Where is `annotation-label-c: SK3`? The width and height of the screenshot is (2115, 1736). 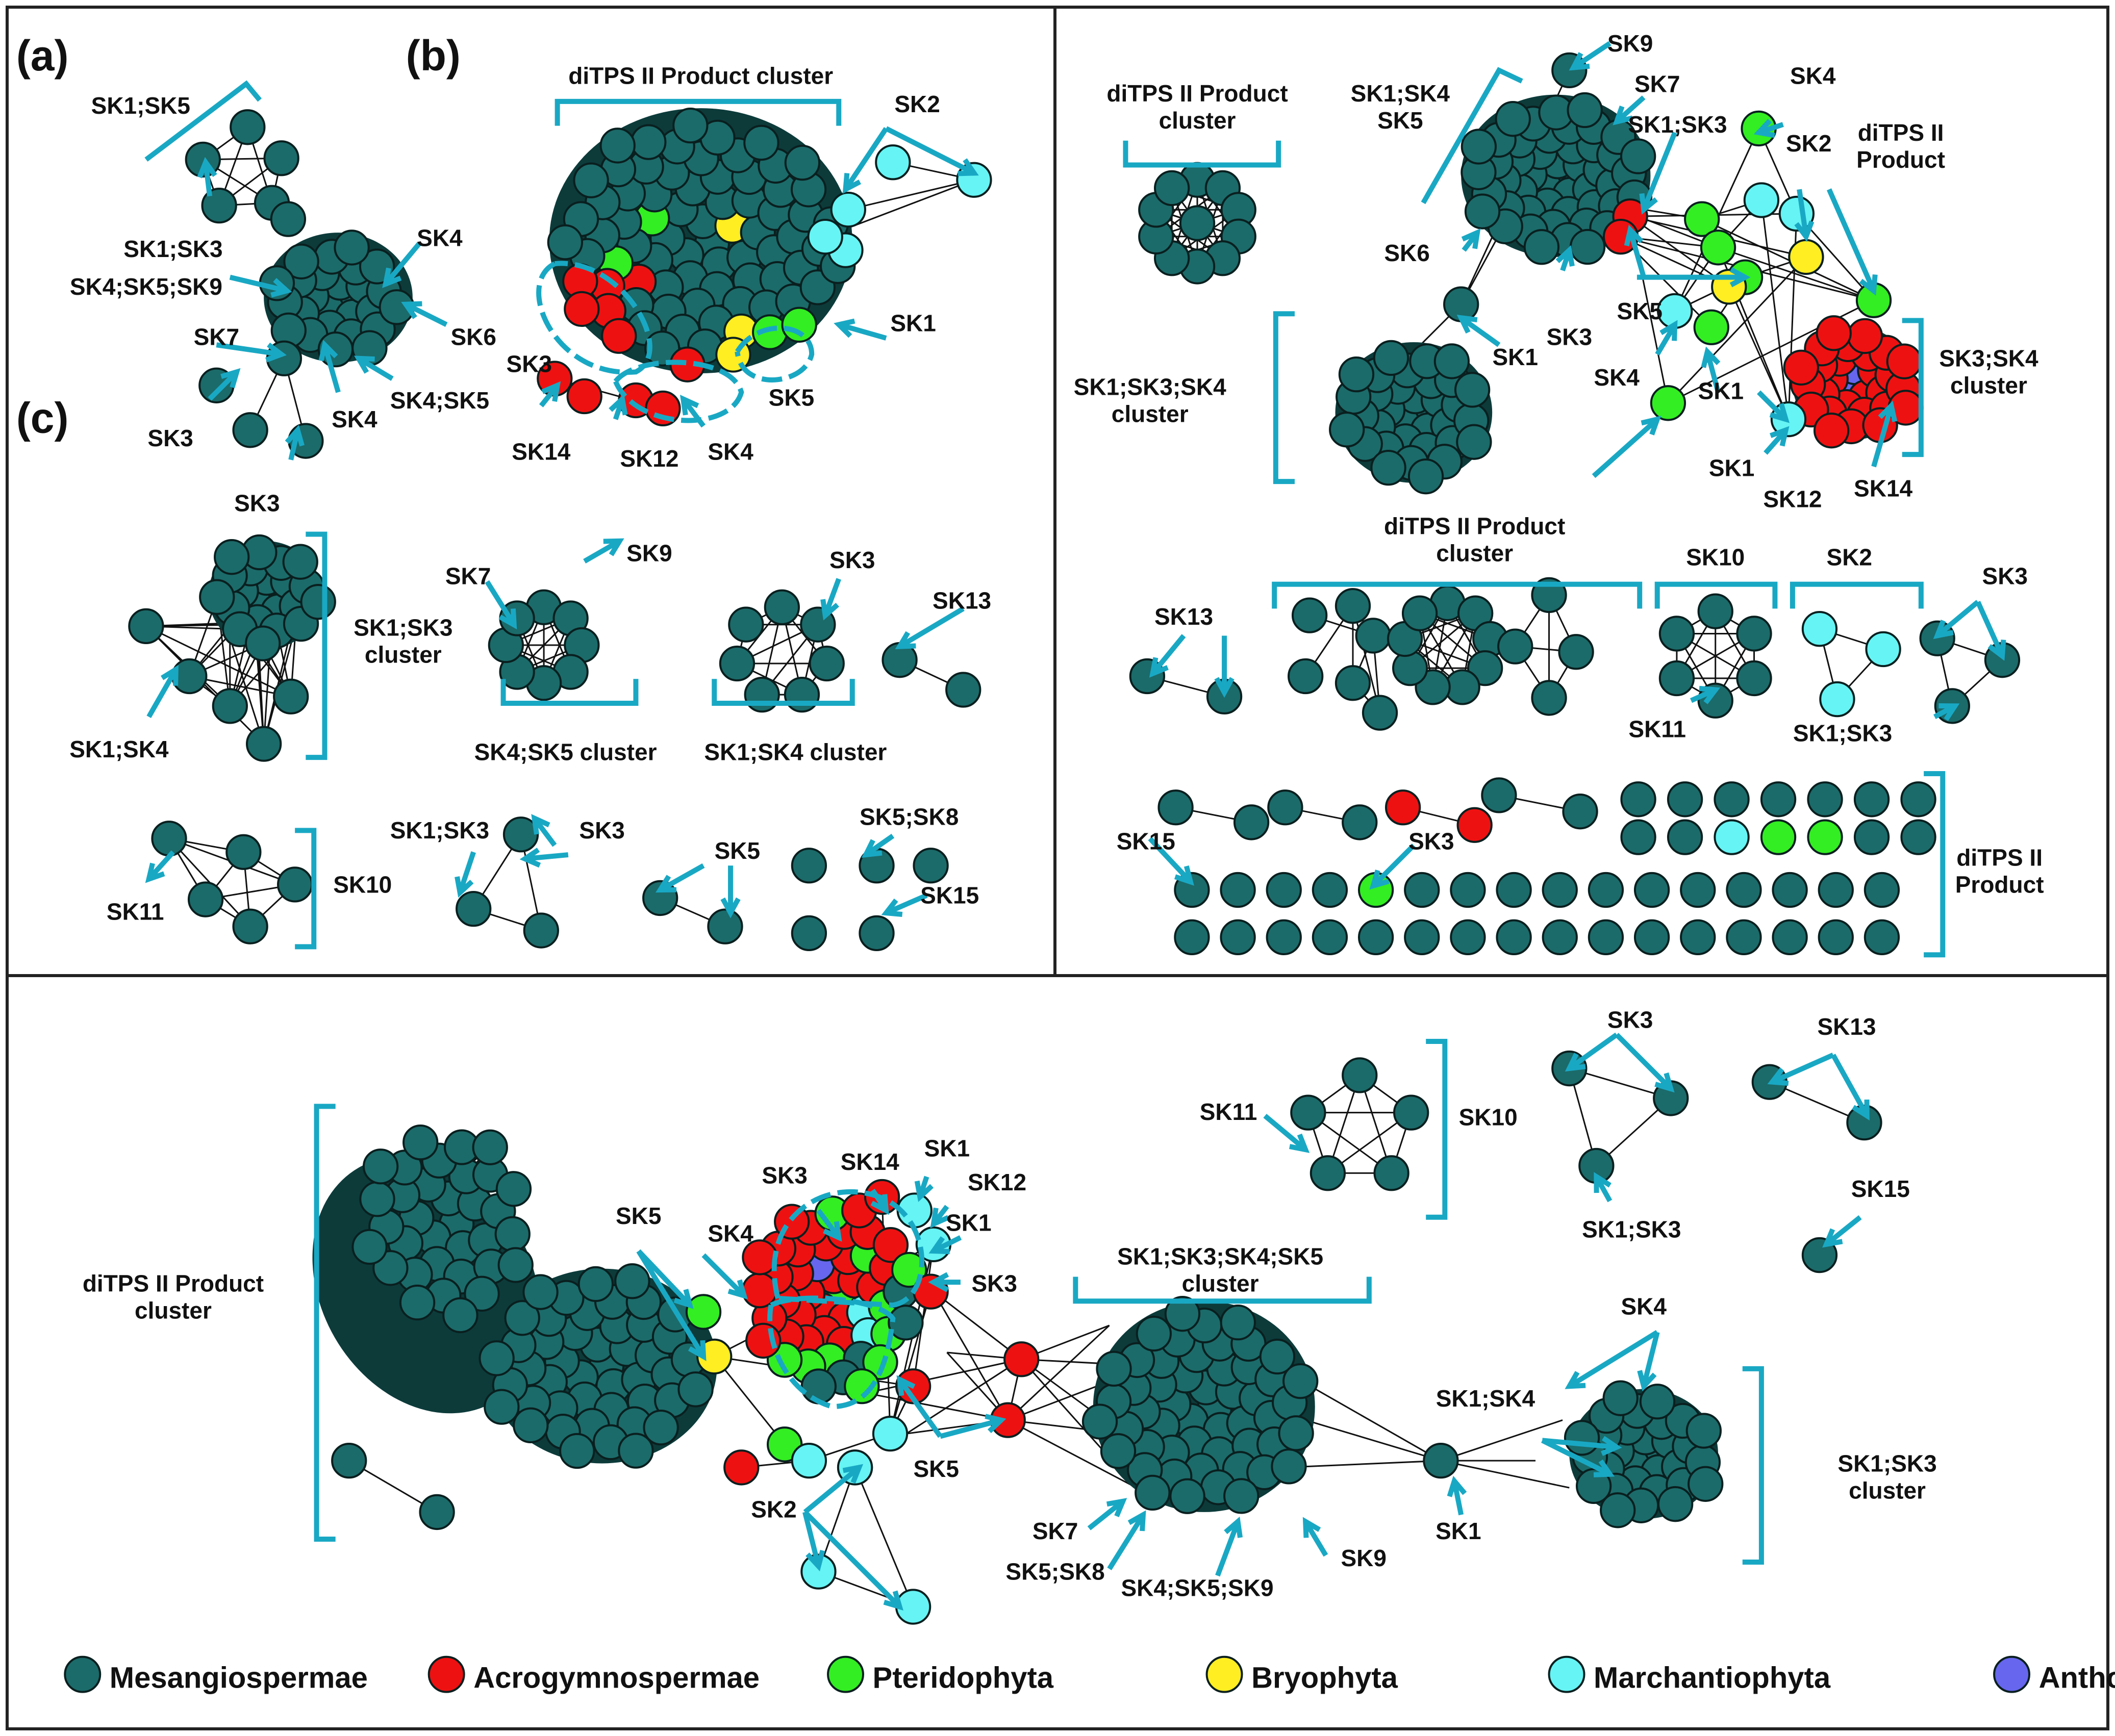 annotation-label-c: SK3 is located at coordinates (1630, 1020).